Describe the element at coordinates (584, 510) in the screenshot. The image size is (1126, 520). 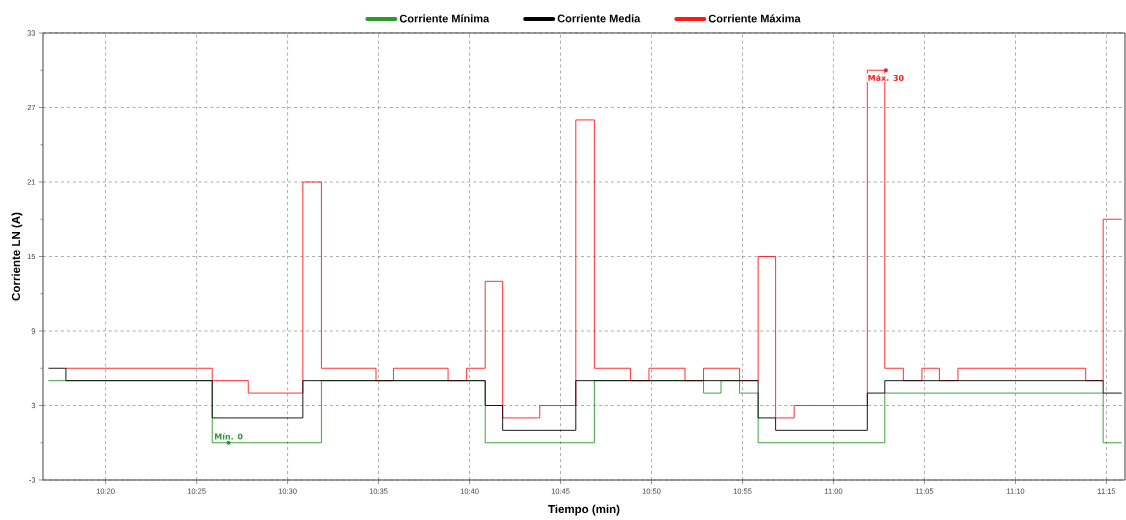
I see `x-axis-title: Tiempo (min)` at that location.